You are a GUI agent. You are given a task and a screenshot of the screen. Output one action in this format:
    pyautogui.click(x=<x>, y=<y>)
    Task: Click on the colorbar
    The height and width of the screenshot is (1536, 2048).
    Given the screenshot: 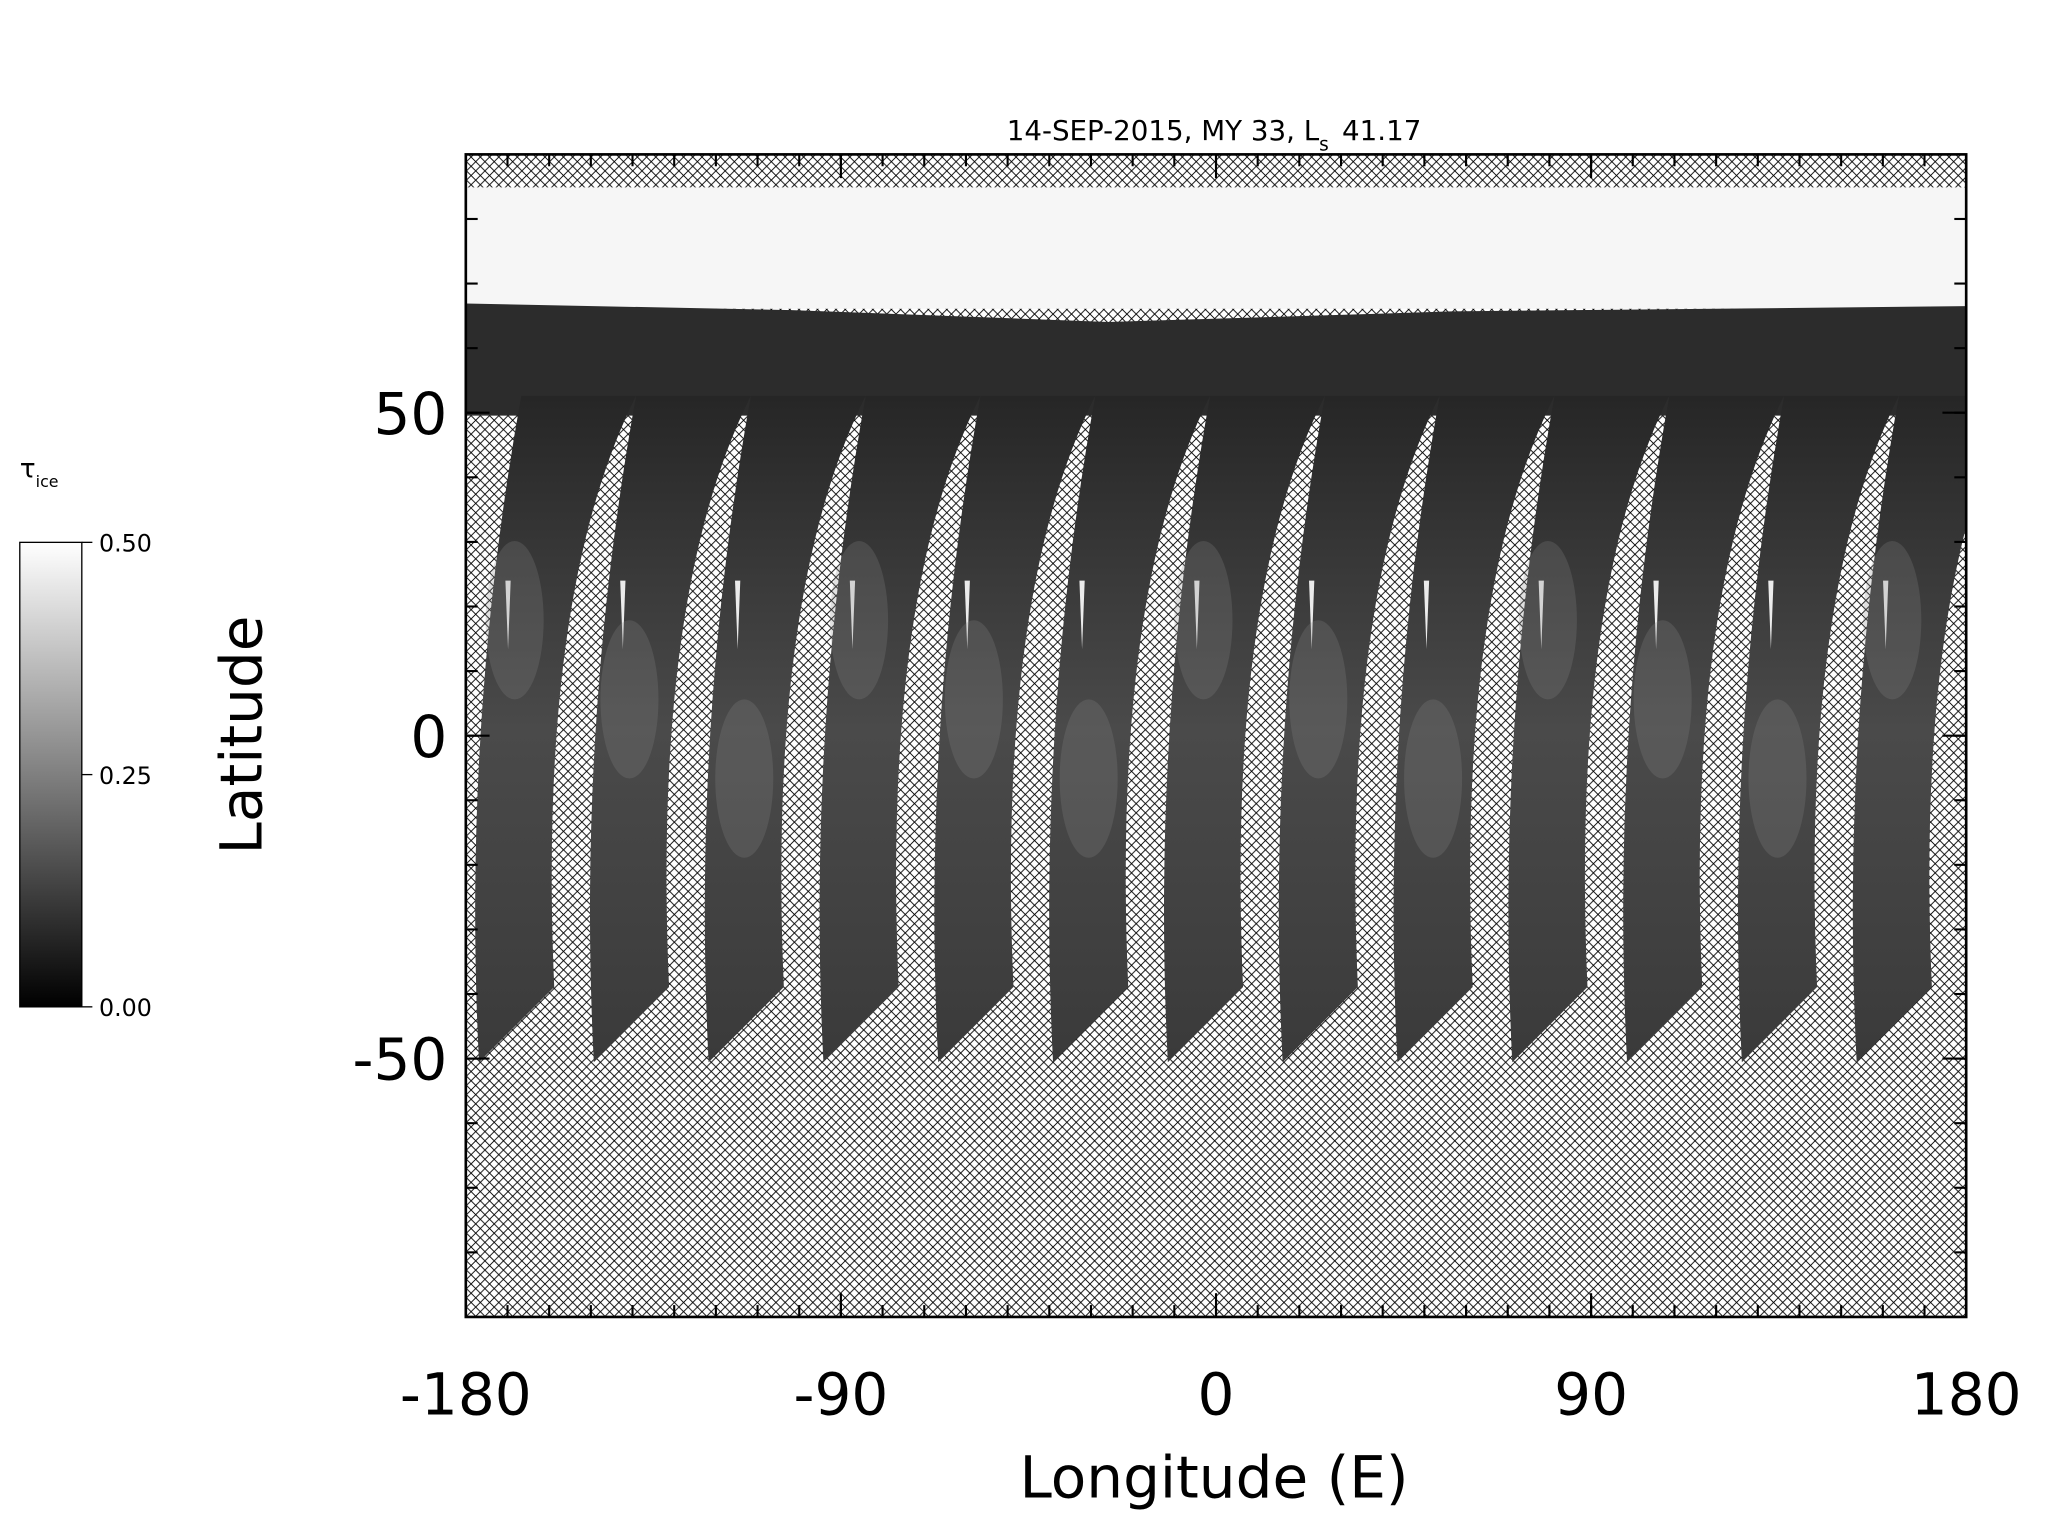 What is the action you would take?
    pyautogui.click(x=51, y=774)
    